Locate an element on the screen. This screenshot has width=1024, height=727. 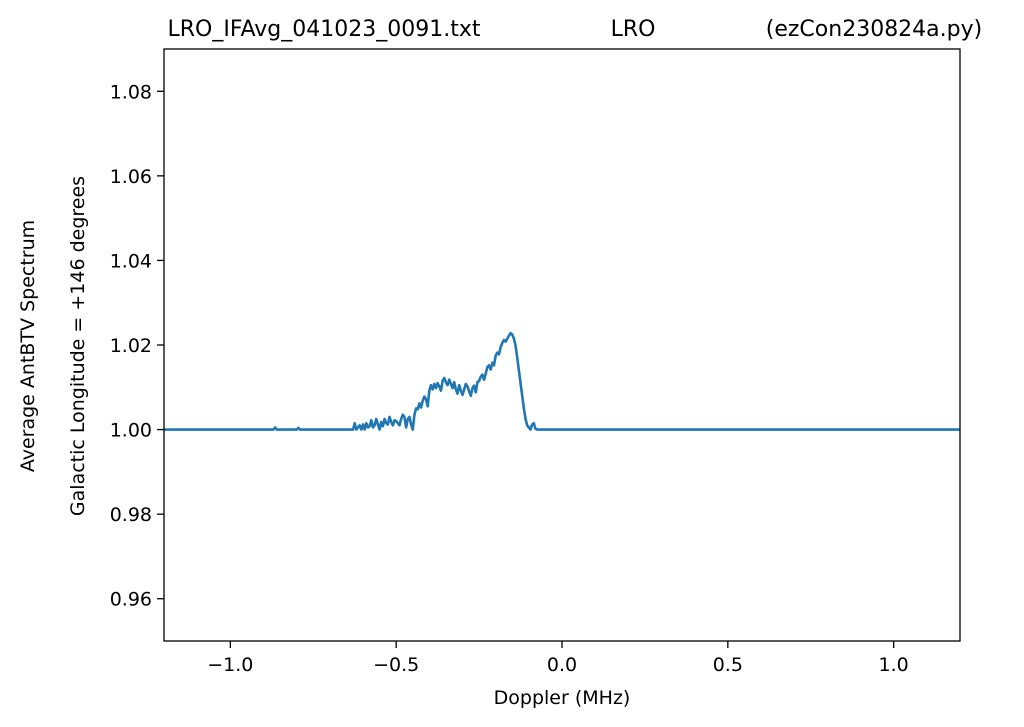
y-tick-label: 1.02 is located at coordinates (131, 346).